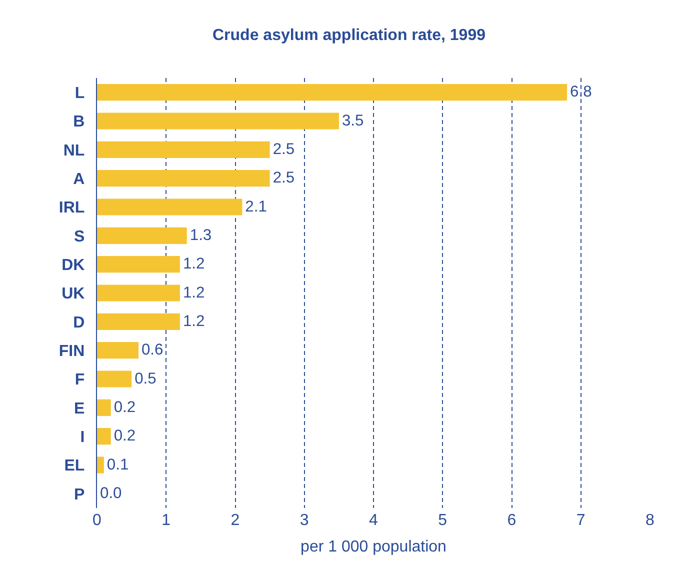  What do you see at coordinates (80, 409) in the screenshot?
I see `y-tick-label: E` at bounding box center [80, 409].